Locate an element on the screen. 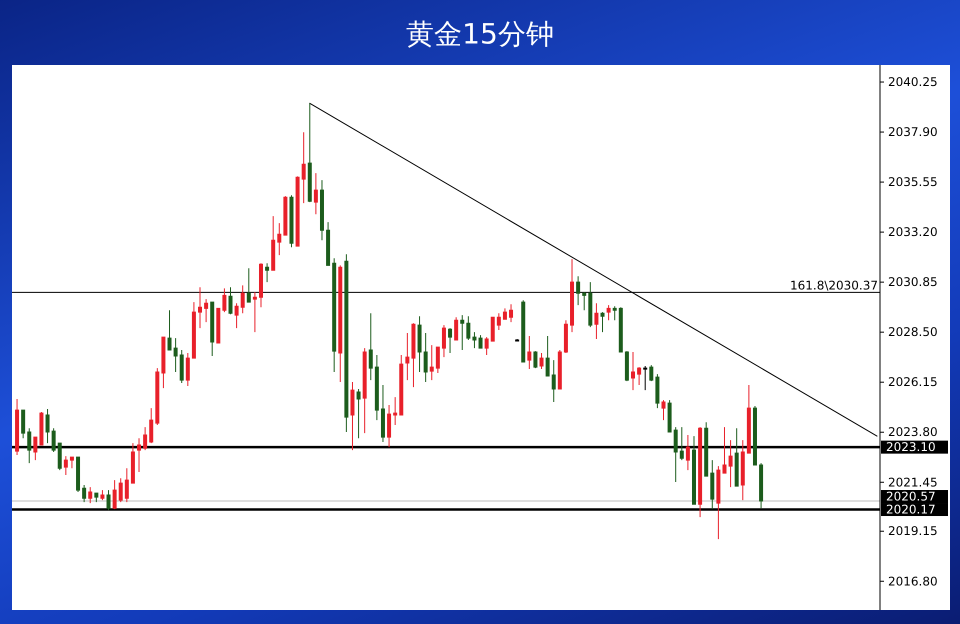  chart-title: 黄金15分钟 is located at coordinates (480, 34).